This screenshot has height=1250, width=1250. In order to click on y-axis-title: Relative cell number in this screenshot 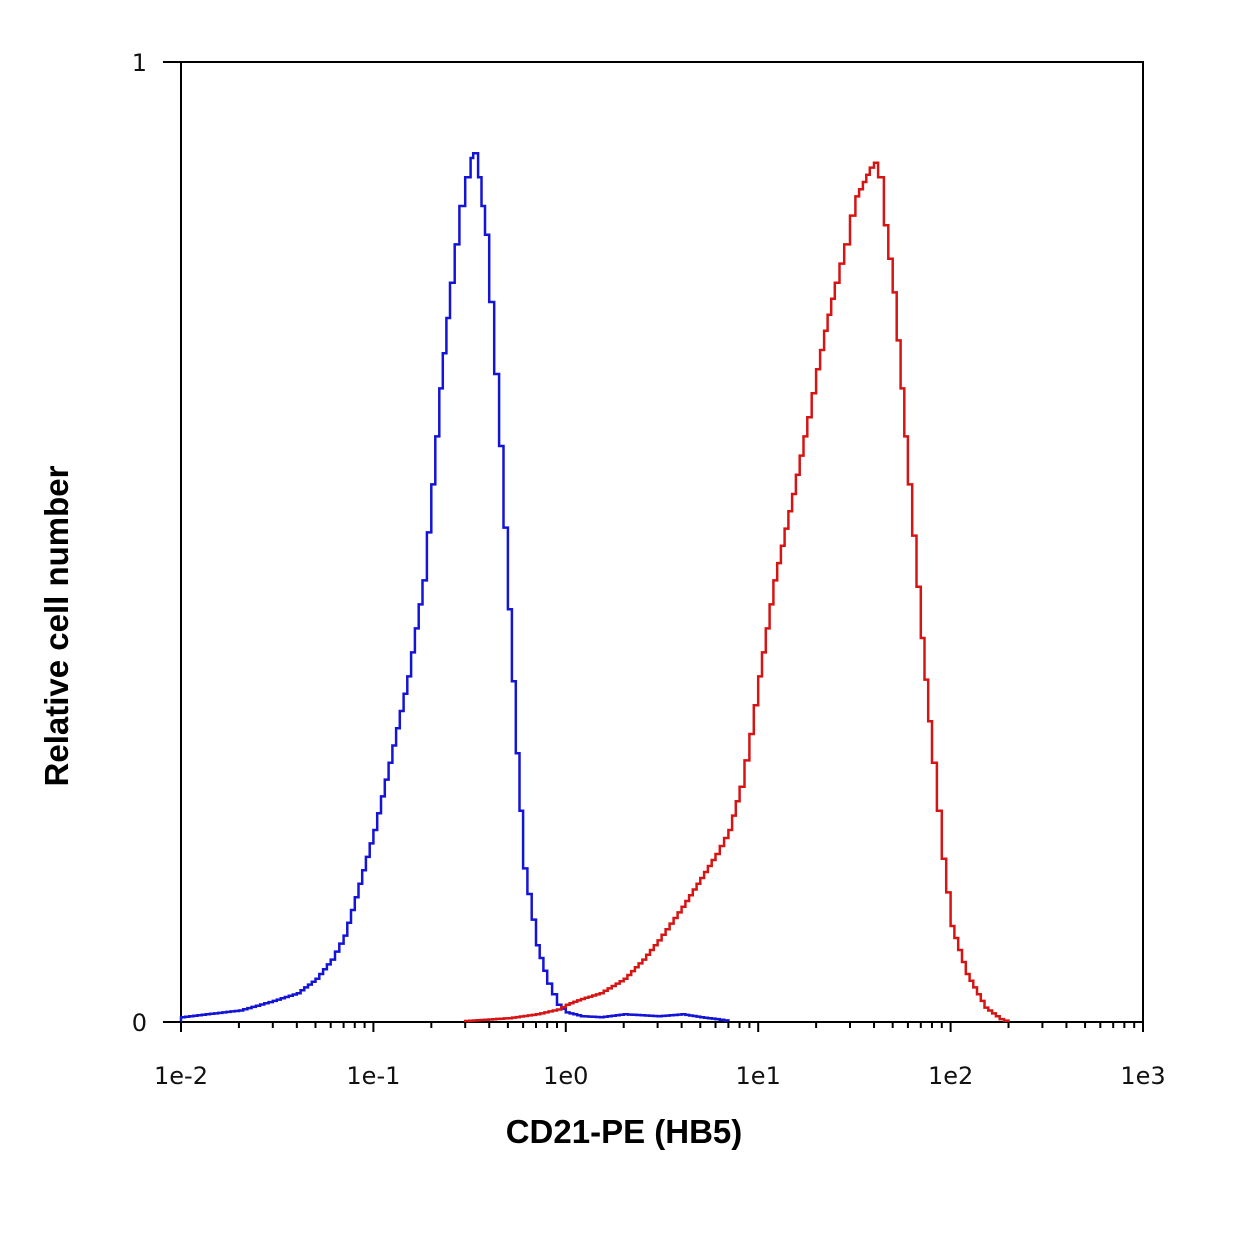, I will do `click(56, 625)`.